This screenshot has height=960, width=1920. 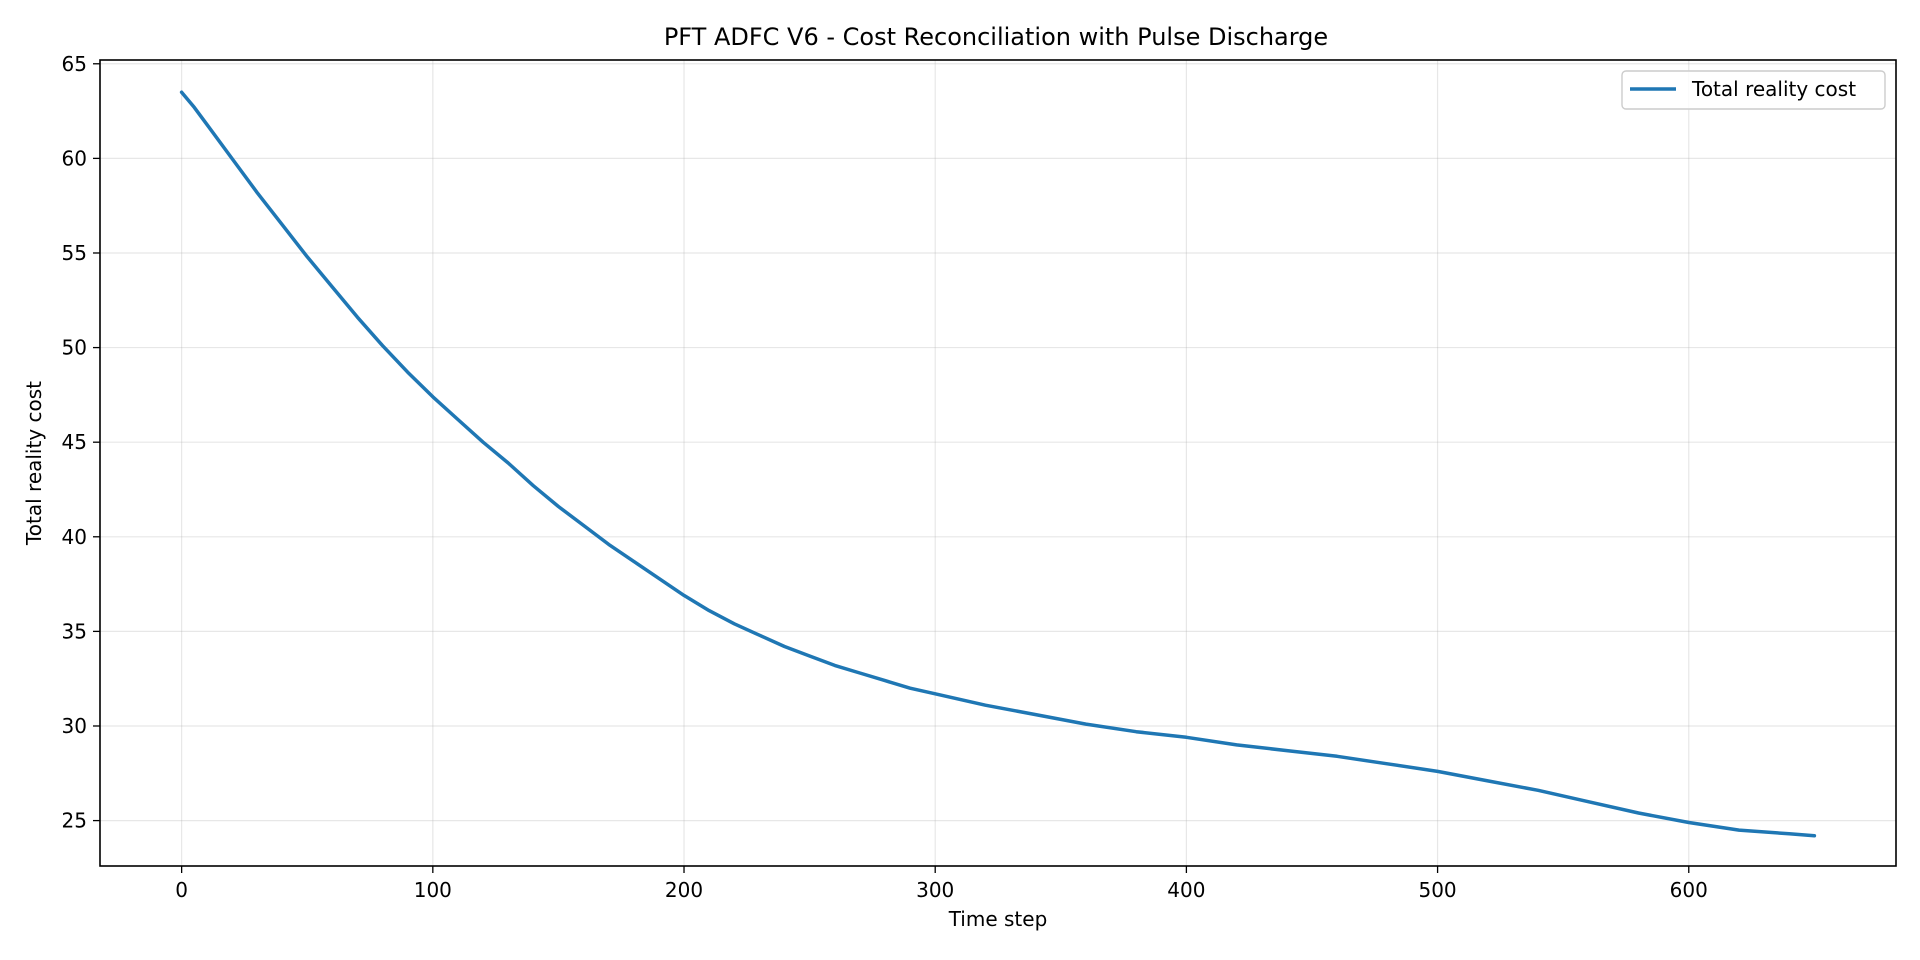 I want to click on y-axis-ticks: 25 30 35 40 45 50 55 60 65, so click(x=81, y=442).